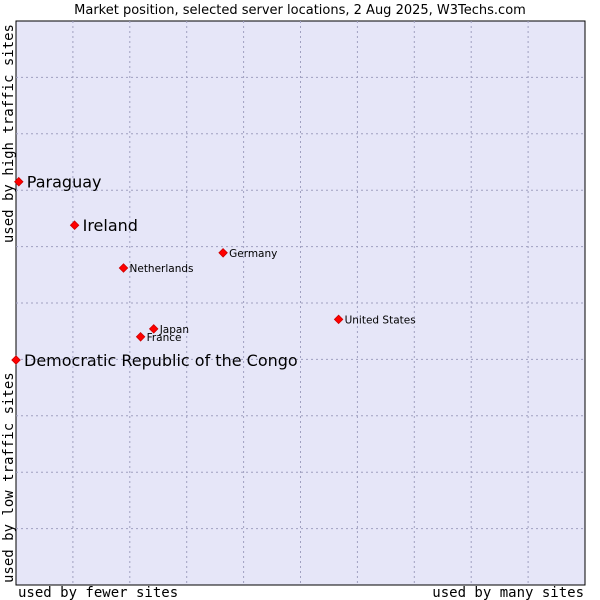 Image resolution: width=600 pixels, height=600 pixels. I want to click on point-label-united-states: United States, so click(380, 320).